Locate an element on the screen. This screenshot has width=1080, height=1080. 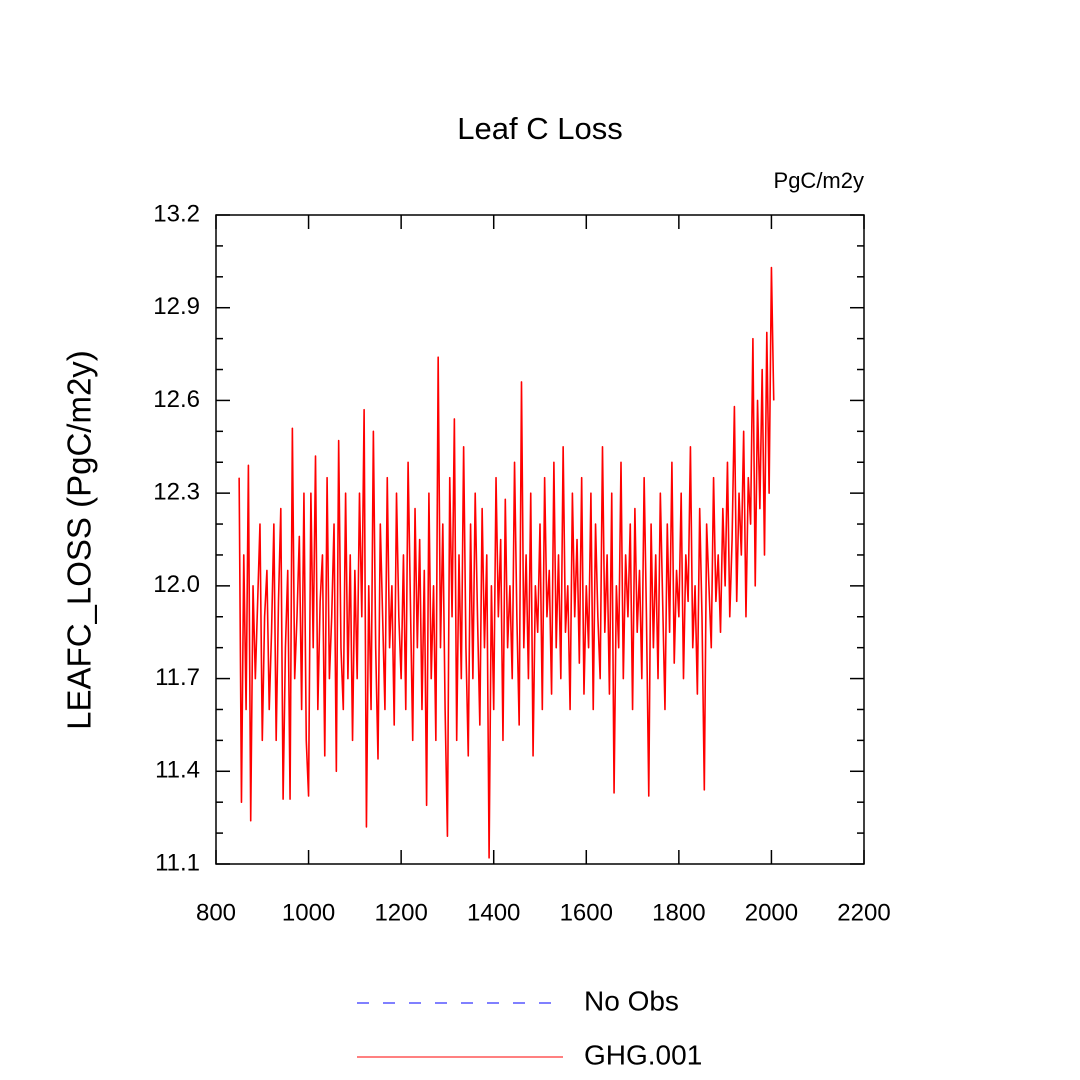
x-tick-label: 2200 is located at coordinates (863, 912).